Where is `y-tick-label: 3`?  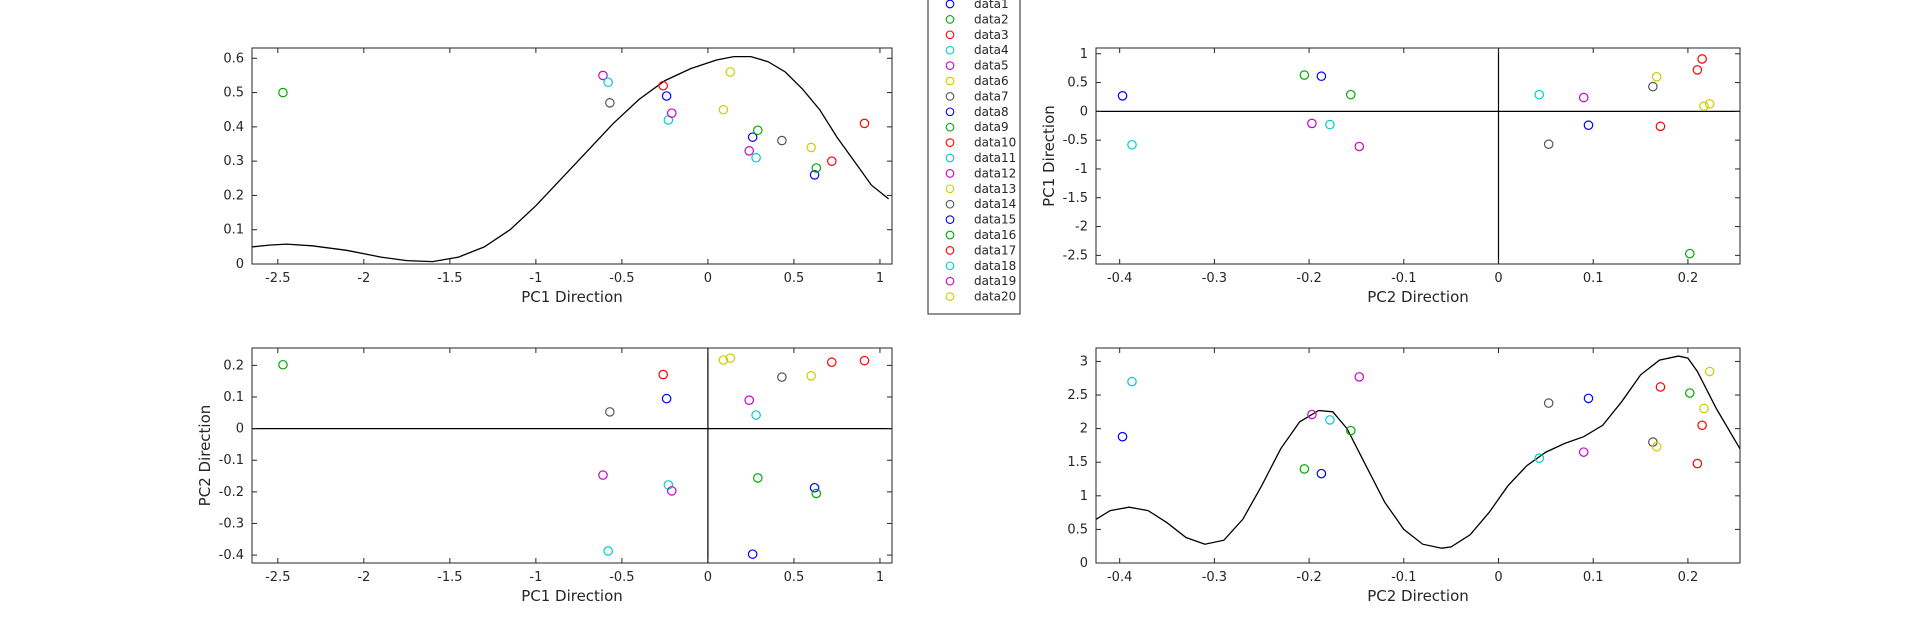
y-tick-label: 3 is located at coordinates (1084, 361).